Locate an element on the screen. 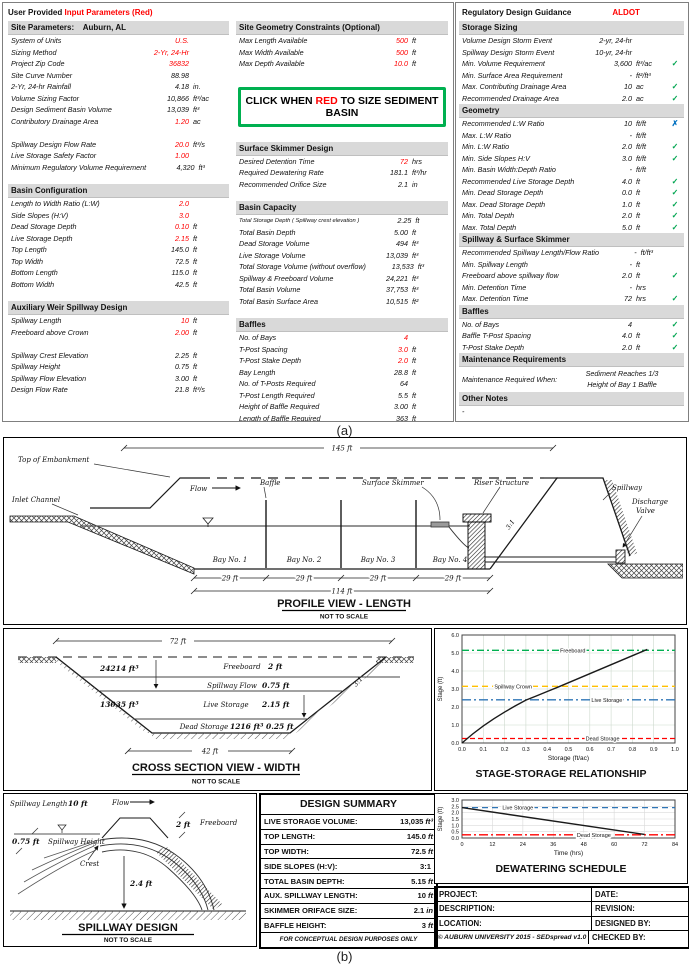 This screenshot has width=689, height=970. check-icon: ✓ is located at coordinates (675, 347).